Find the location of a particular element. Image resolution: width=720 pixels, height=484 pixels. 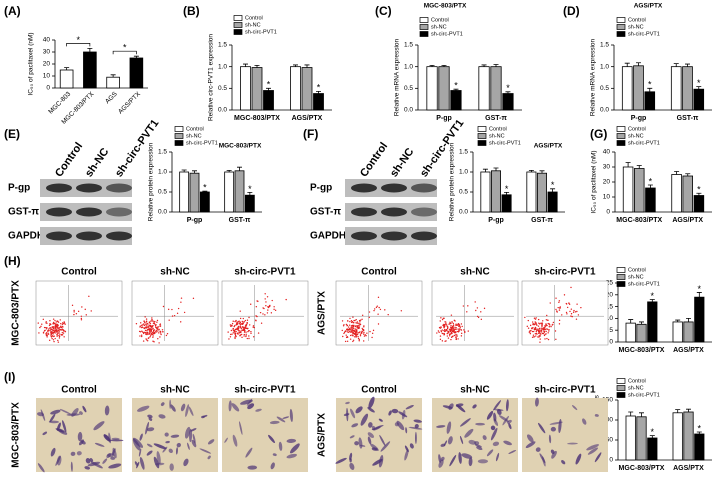

column-label: Control is located at coordinates (79, 272).